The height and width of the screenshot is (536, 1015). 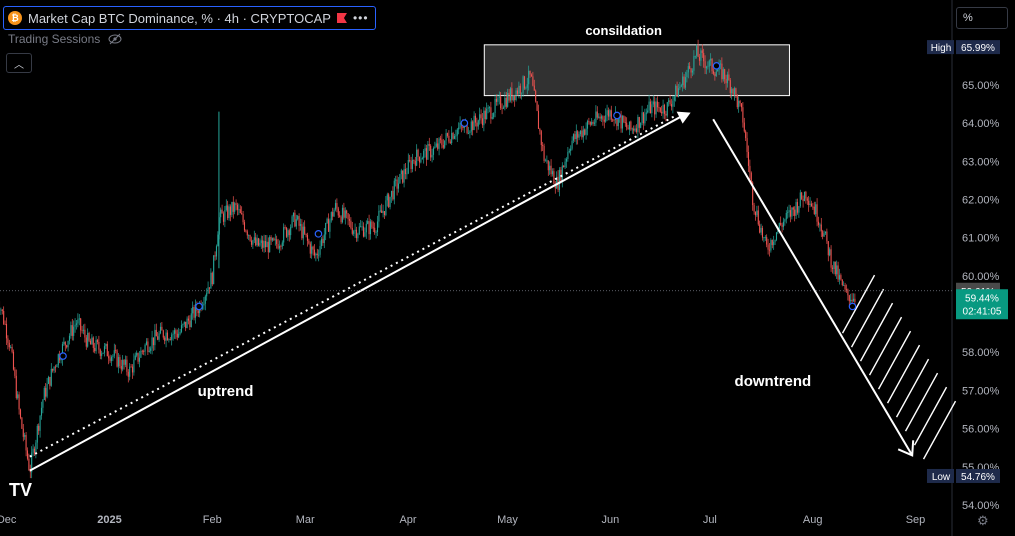 I want to click on price-badge, so click(x=978, y=475).